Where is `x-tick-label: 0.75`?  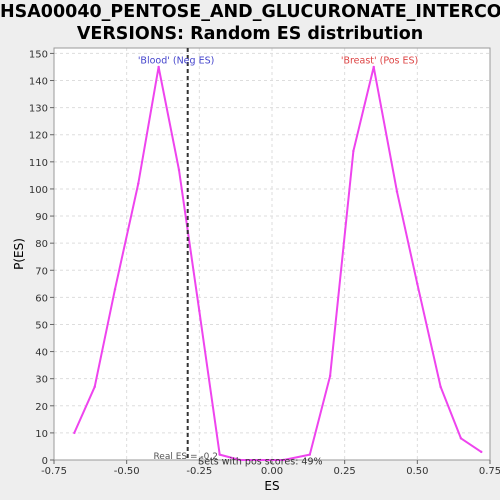 x-tick-label: 0.75 is located at coordinates (489, 471).